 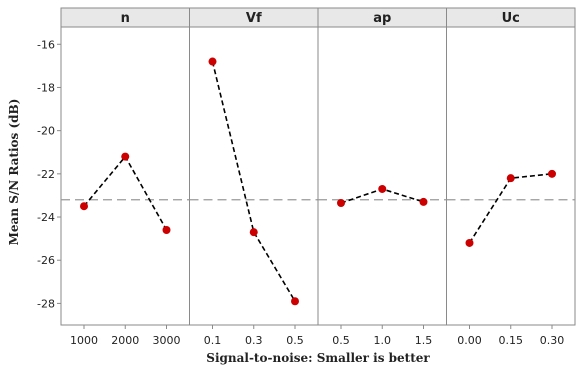 What do you see at coordinates (46, 87) in the screenshot?
I see `y-tick-label: -18` at bounding box center [46, 87].